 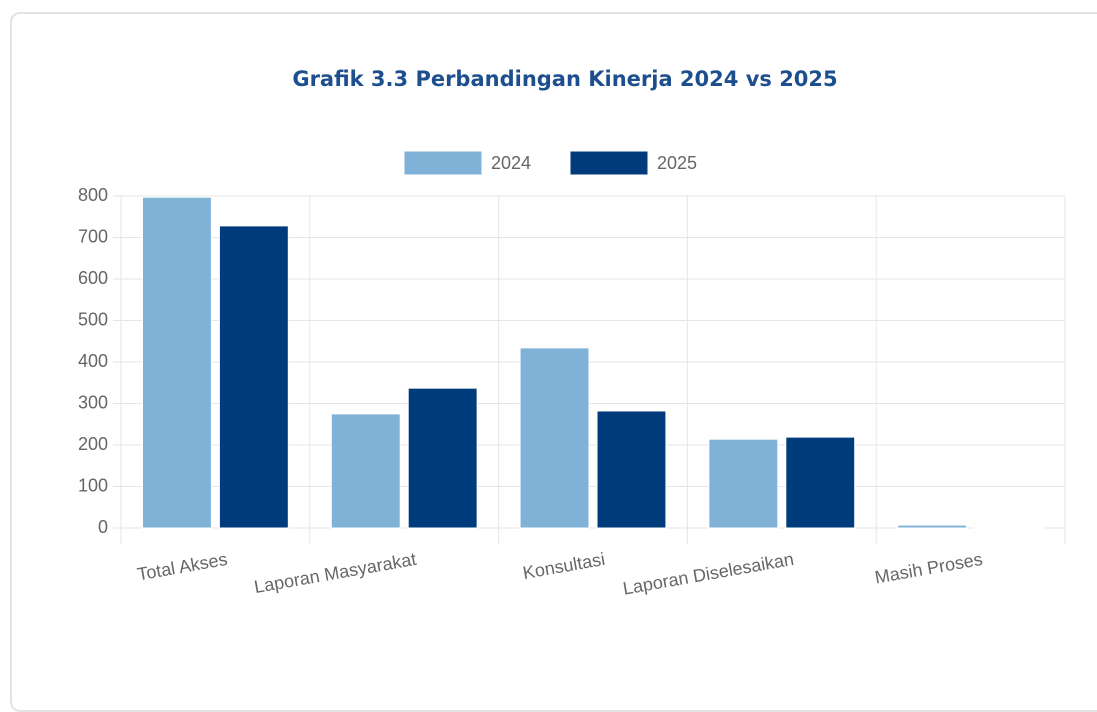 What do you see at coordinates (511, 163) in the screenshot?
I see `legend-label: 2024` at bounding box center [511, 163].